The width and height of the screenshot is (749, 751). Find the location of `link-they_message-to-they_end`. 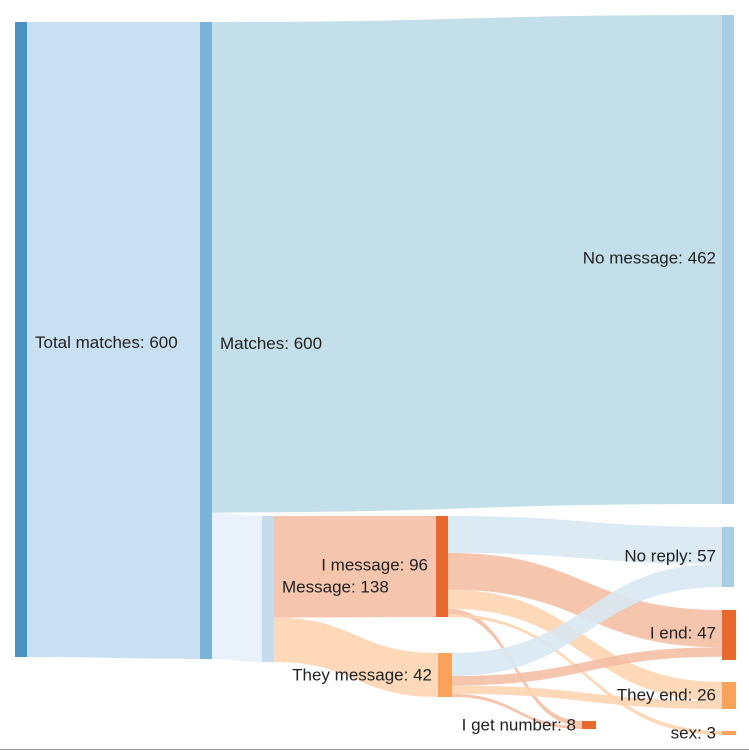

link-they_message-to-they_end is located at coordinates (587, 697).